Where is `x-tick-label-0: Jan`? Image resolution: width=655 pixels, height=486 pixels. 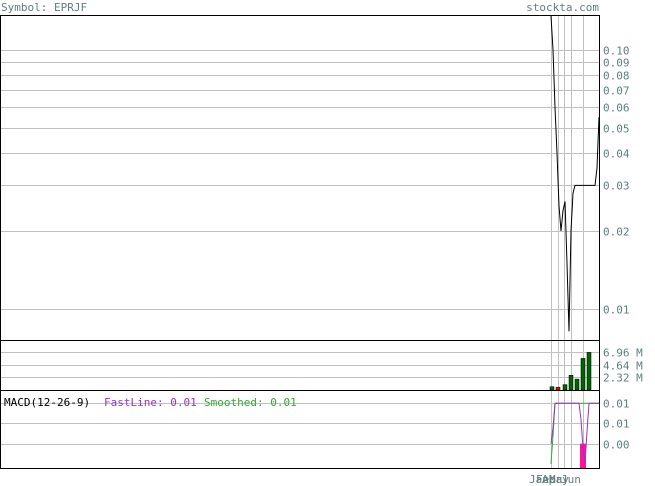
x-tick-label-0: Jan is located at coordinates (539, 479).